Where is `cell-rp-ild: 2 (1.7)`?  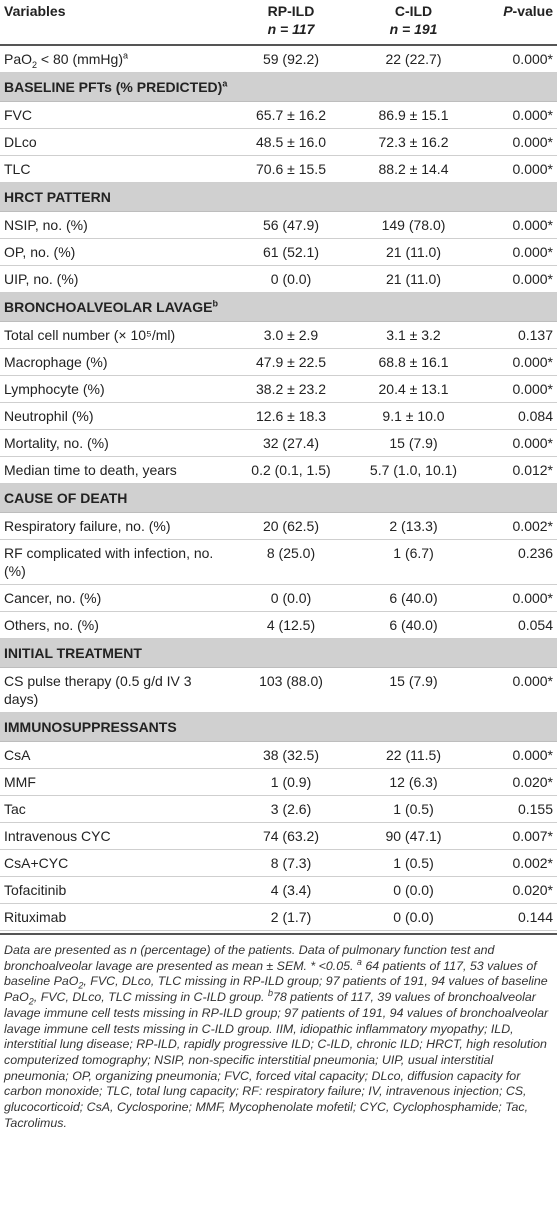 cell-rp-ild: 2 (1.7) is located at coordinates (291, 917).